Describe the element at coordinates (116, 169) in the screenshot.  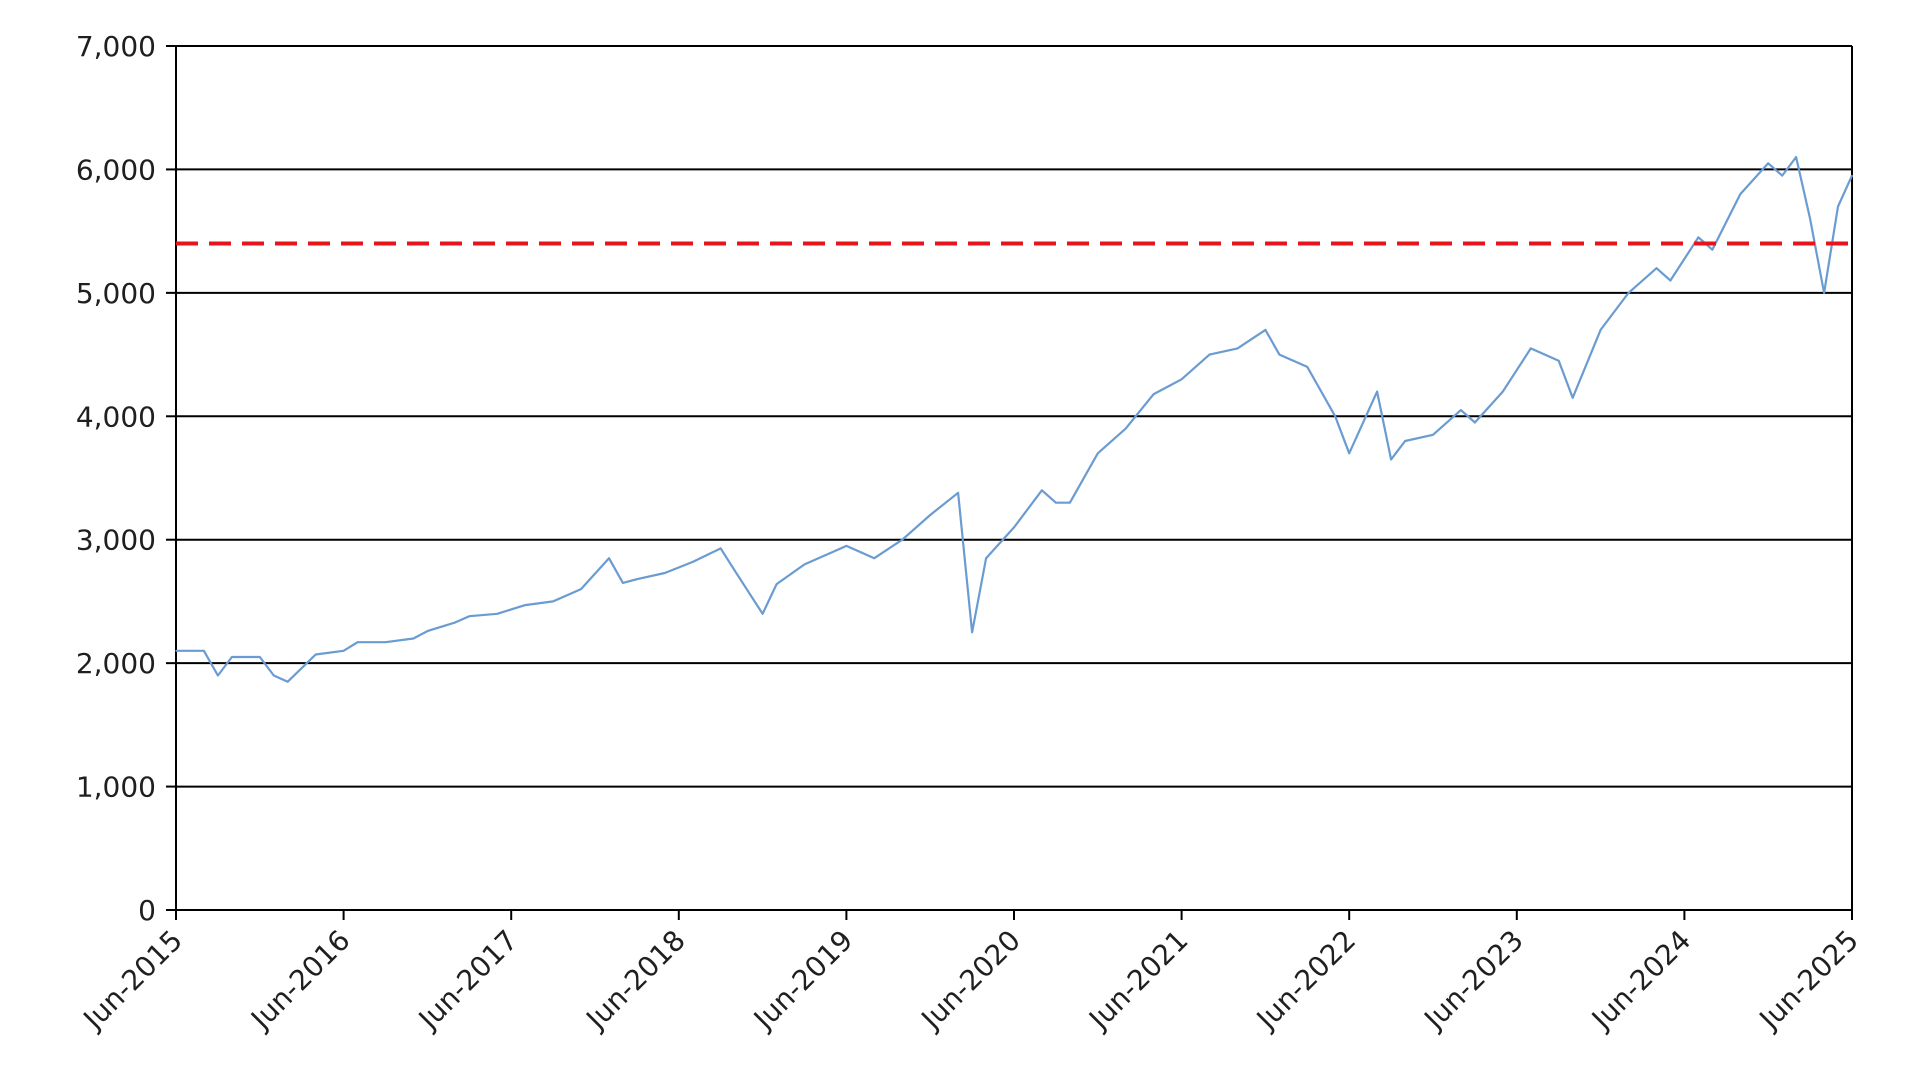
I see `y-tick-label: 6,000` at that location.